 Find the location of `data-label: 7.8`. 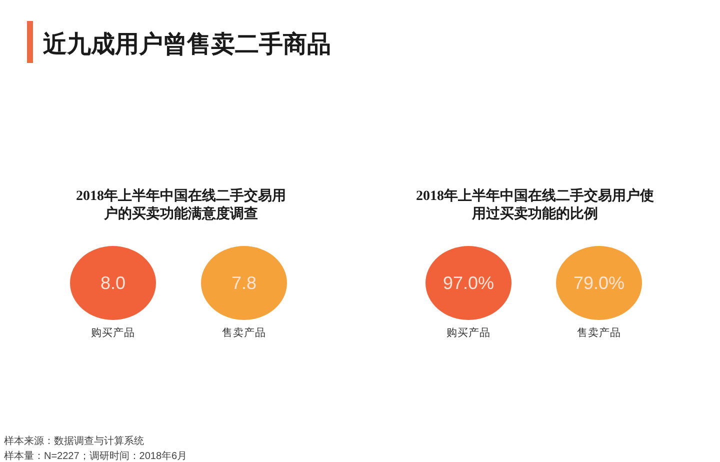

data-label: 7.8 is located at coordinates (244, 283).